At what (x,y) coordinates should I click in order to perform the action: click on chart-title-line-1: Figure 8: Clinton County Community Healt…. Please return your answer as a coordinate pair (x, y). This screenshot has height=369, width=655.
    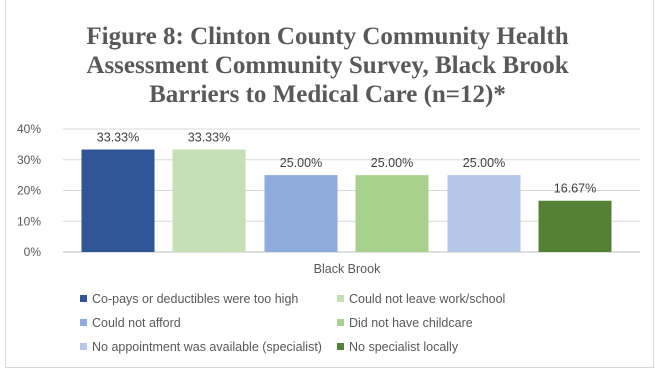
    Looking at the image, I should click on (327, 36).